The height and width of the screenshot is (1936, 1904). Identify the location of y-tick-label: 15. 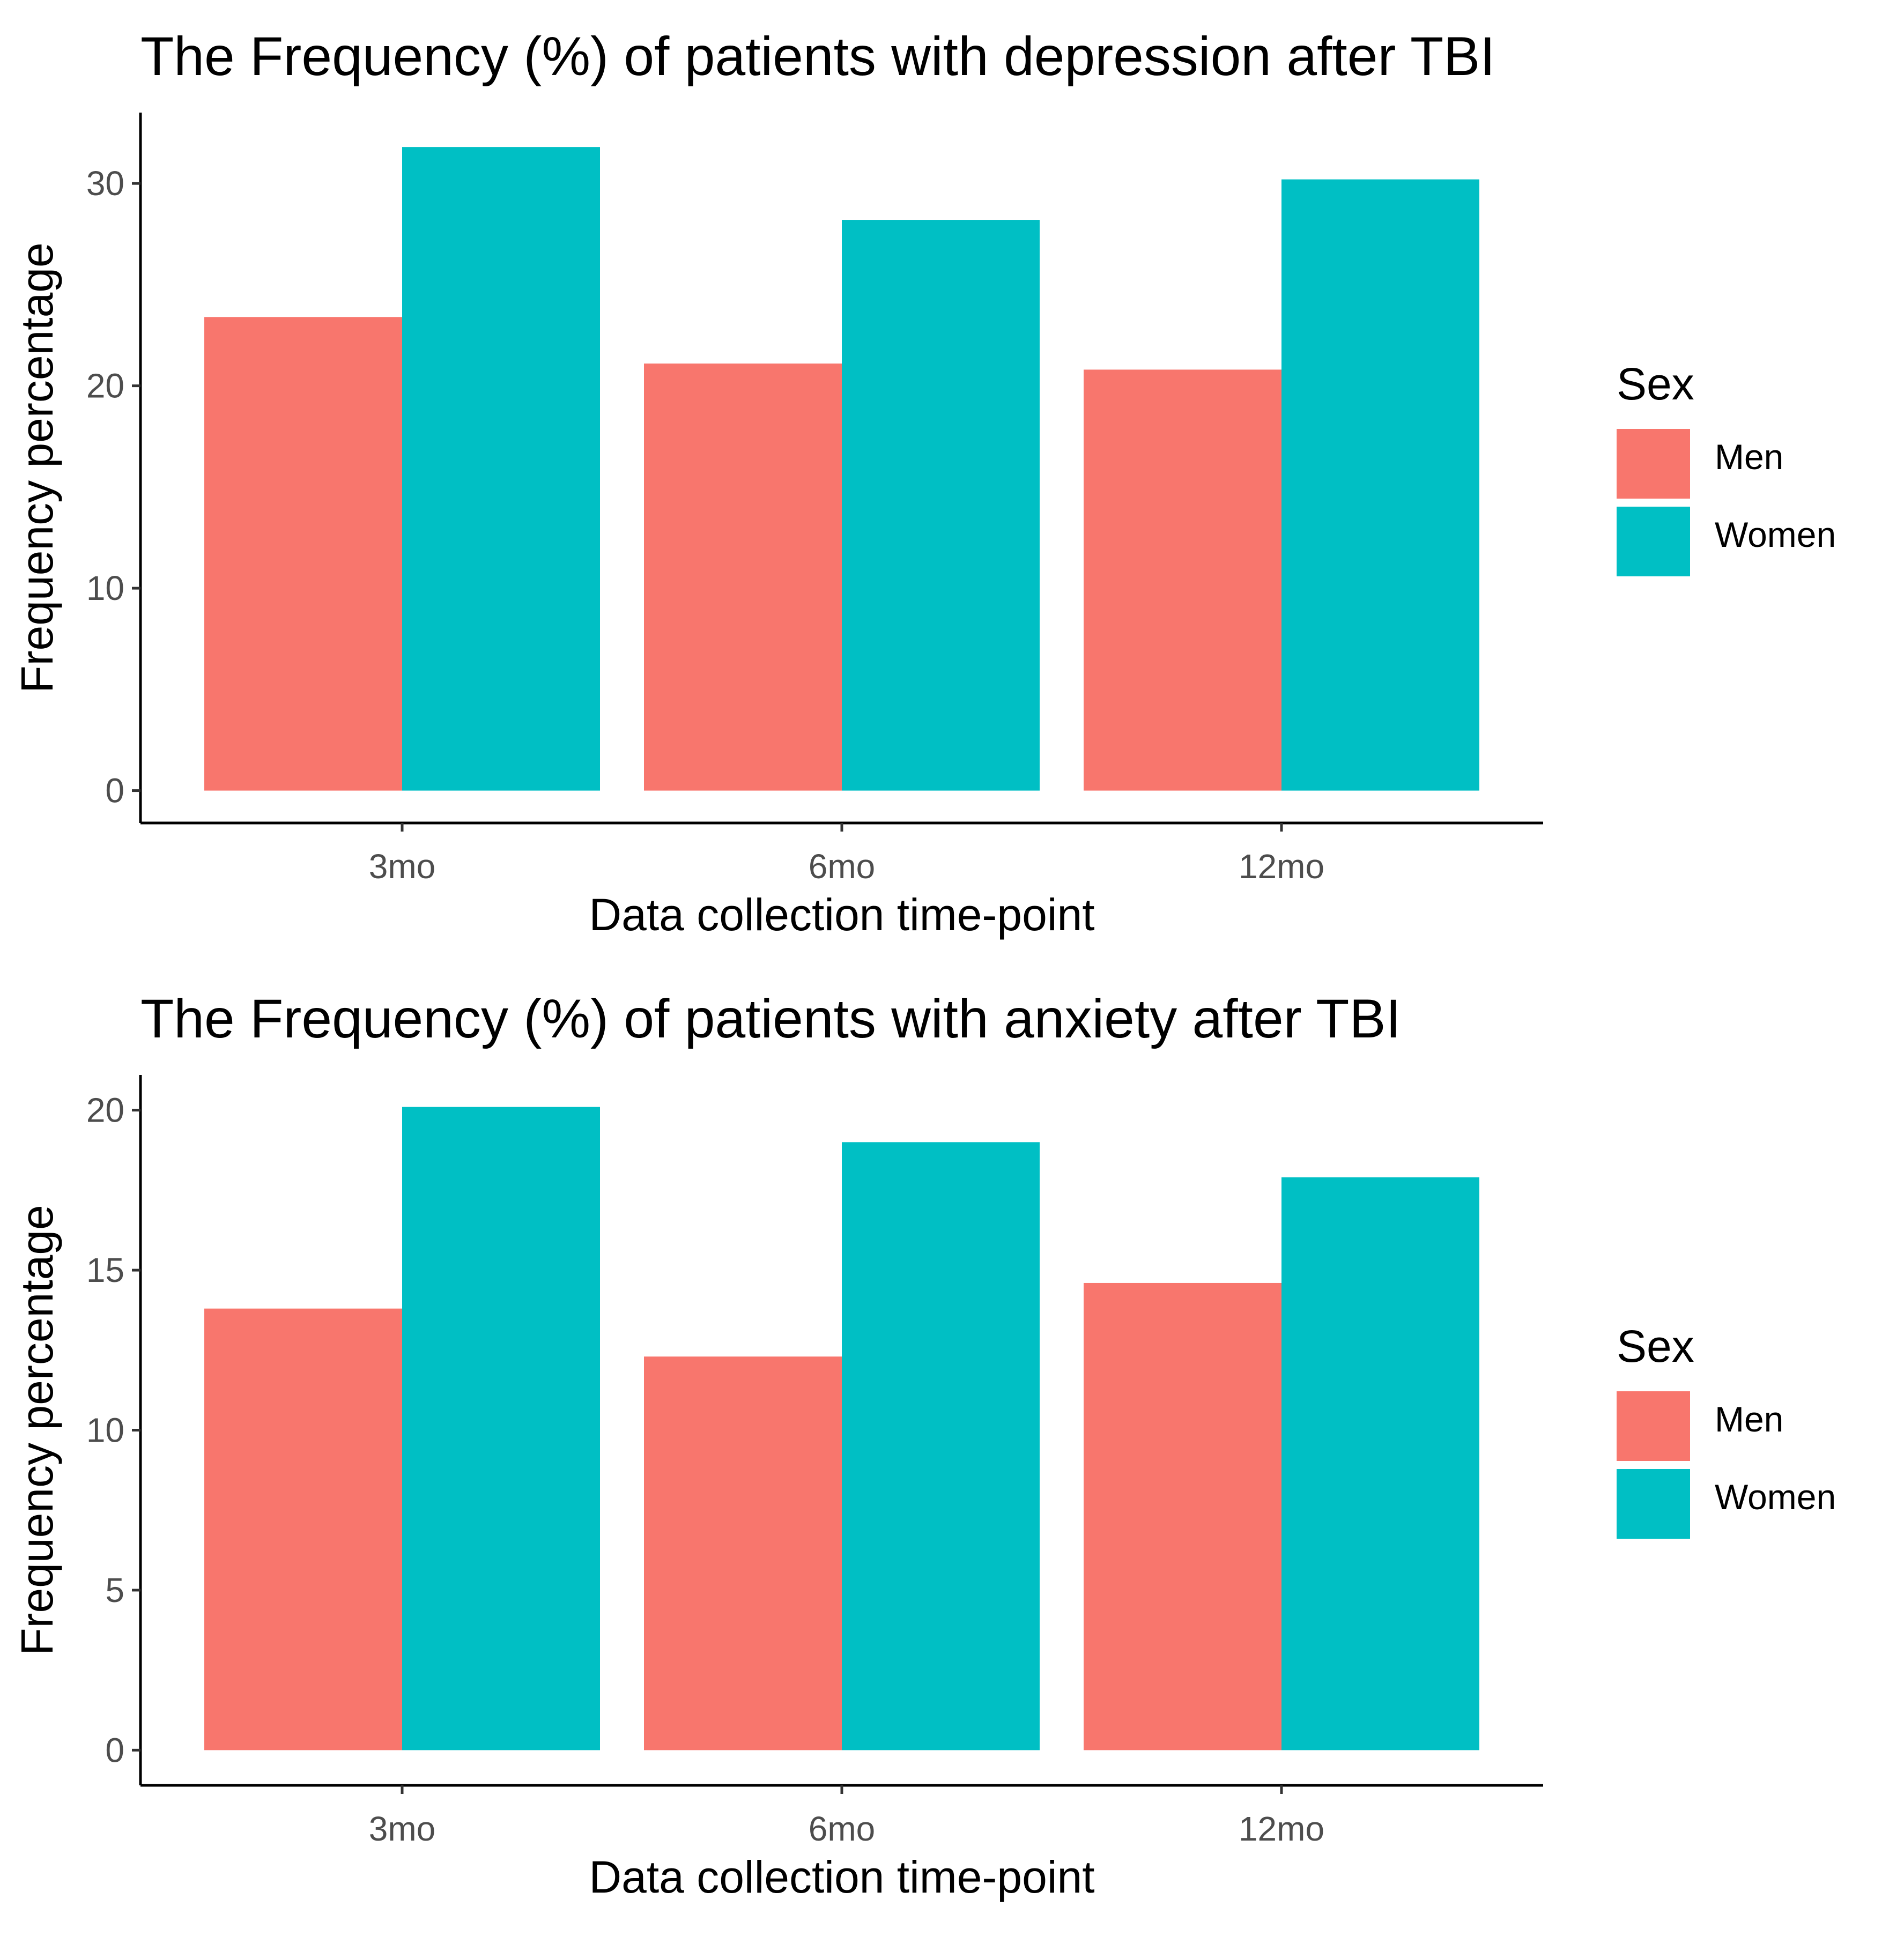
(105, 1270).